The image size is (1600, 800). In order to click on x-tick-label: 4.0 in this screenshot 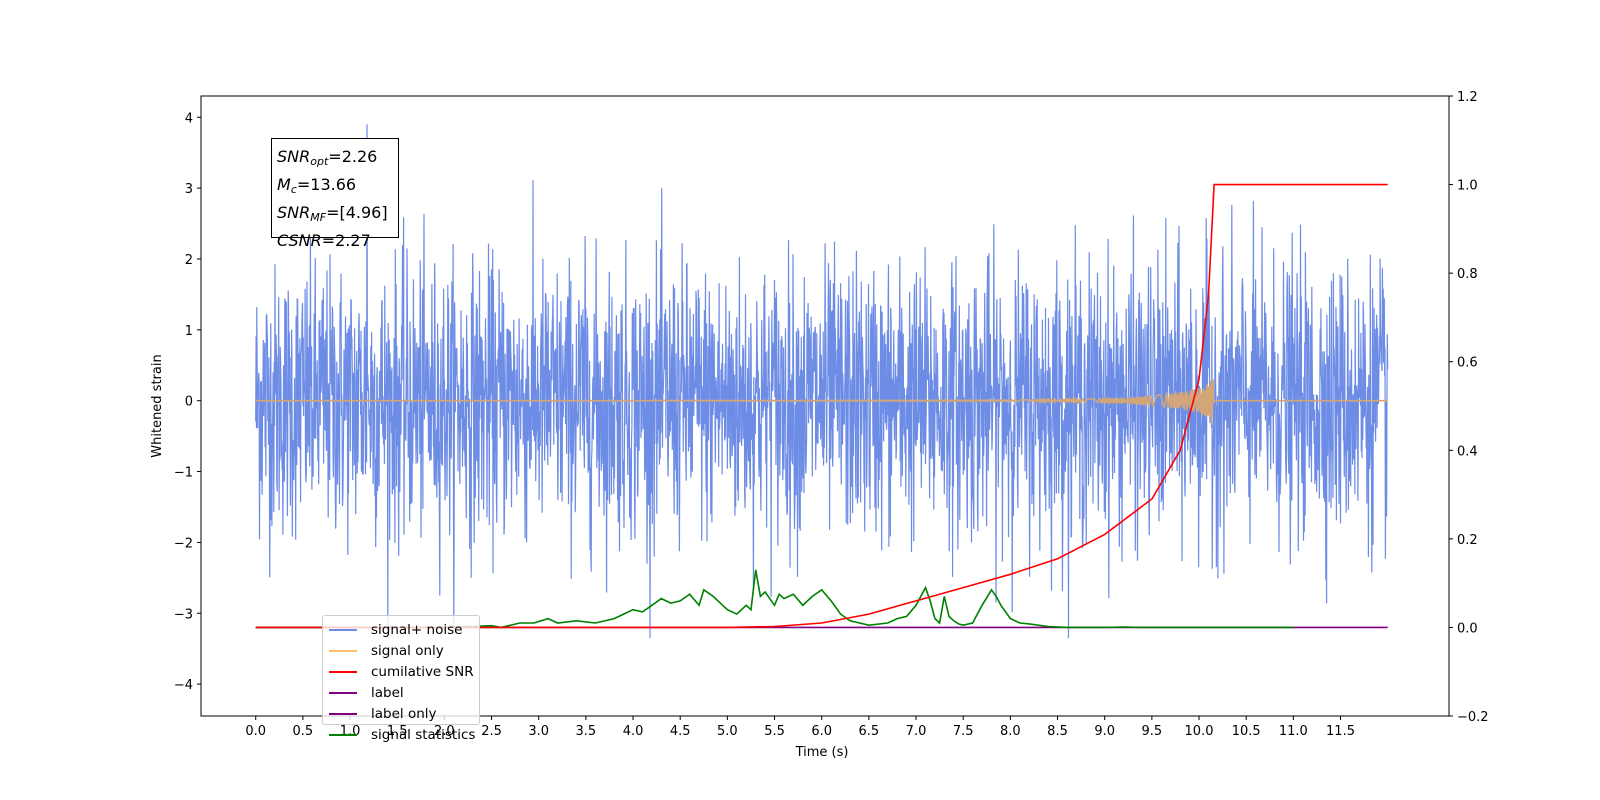, I will do `click(633, 731)`.